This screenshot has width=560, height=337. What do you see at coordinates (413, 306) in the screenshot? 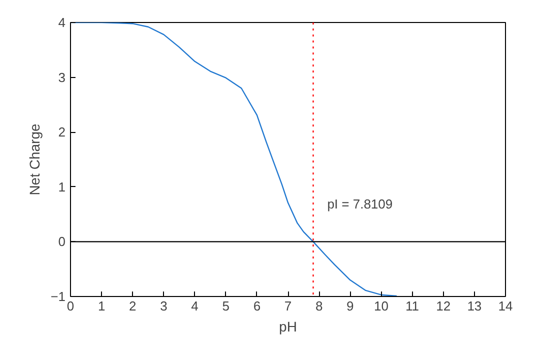
I see `x-tick-label: 11` at bounding box center [413, 306].